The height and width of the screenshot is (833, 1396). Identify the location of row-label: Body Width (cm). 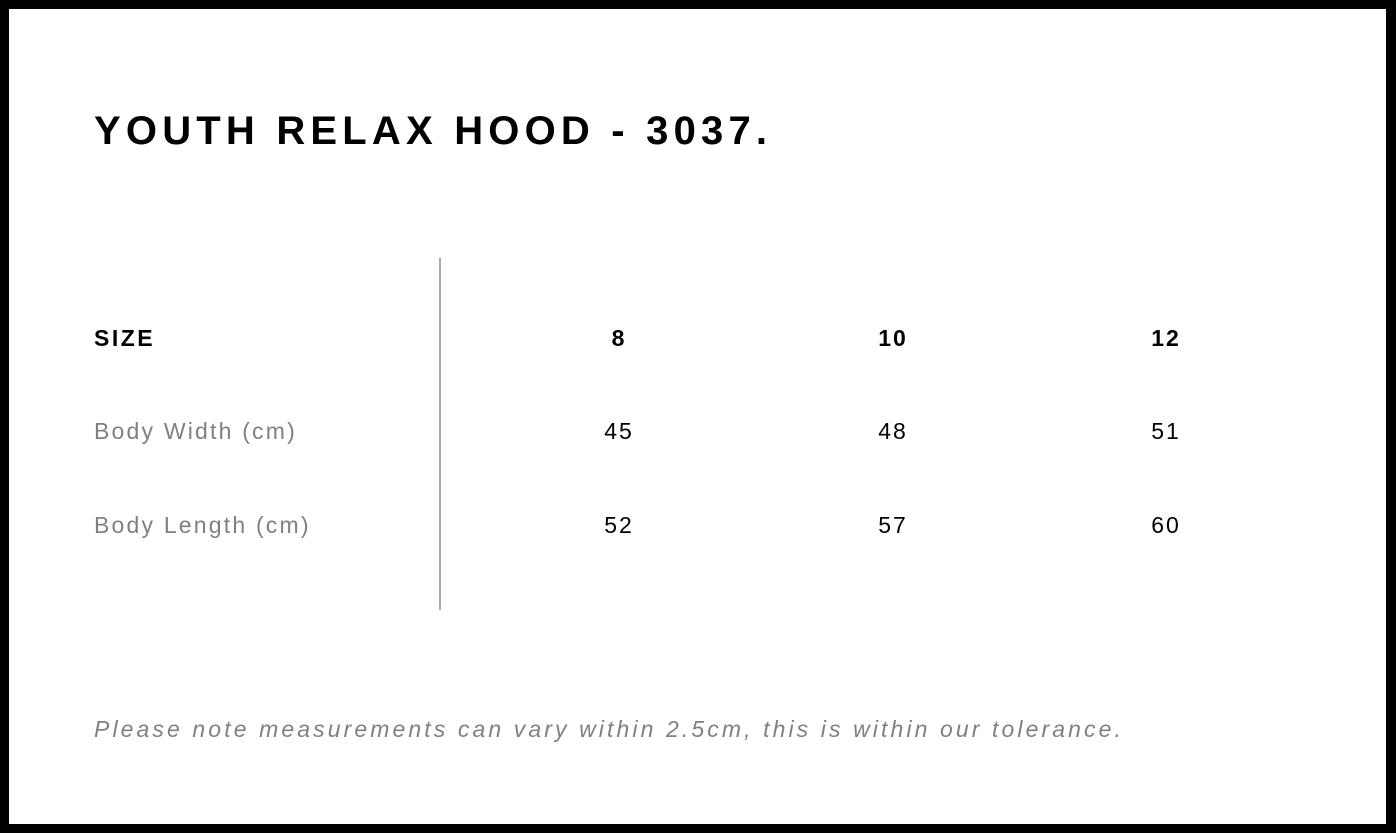
(195, 431).